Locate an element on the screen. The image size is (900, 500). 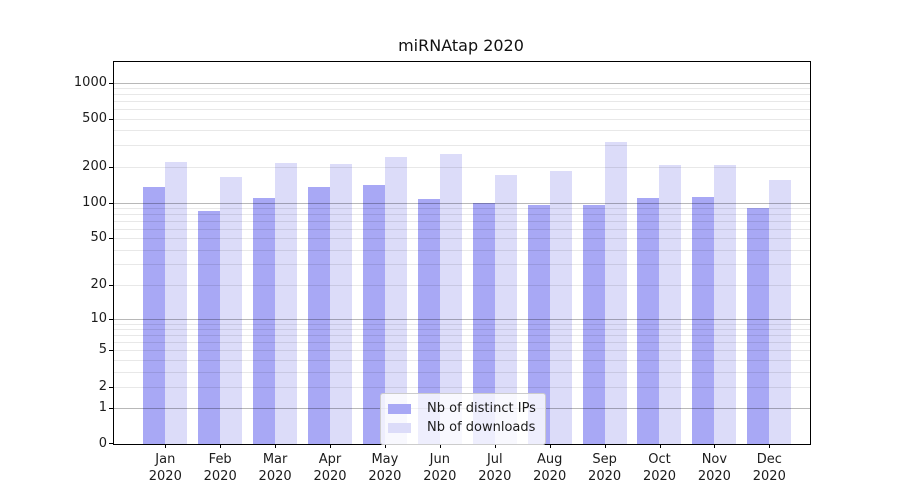
y-tick-label: 1000 is located at coordinates (90, 82).